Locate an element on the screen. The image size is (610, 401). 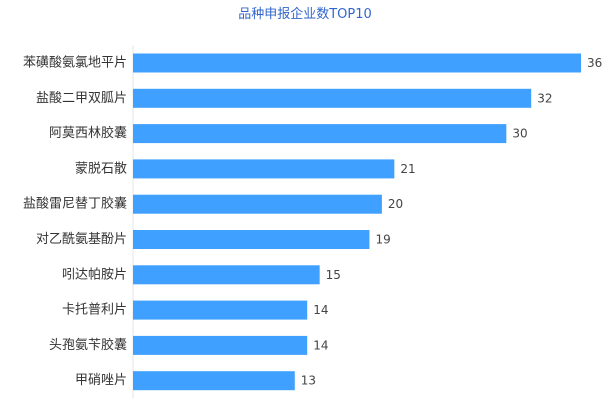
value-label: 20 is located at coordinates (395, 204).